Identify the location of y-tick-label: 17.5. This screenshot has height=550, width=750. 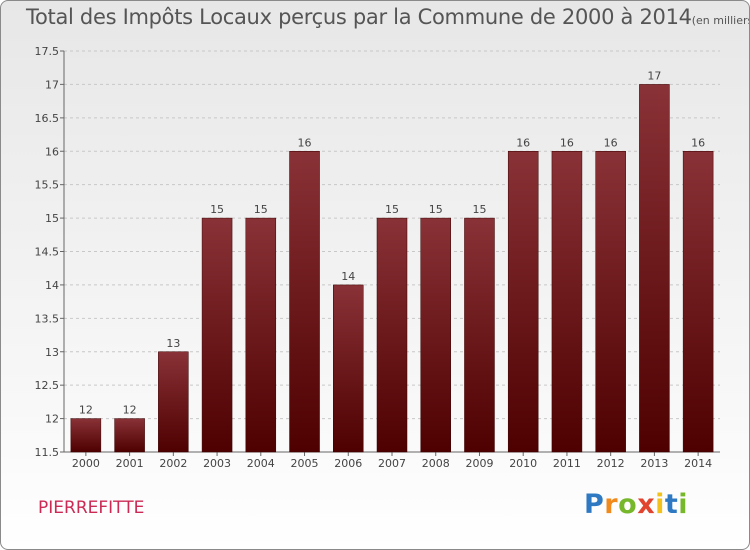
(47, 51).